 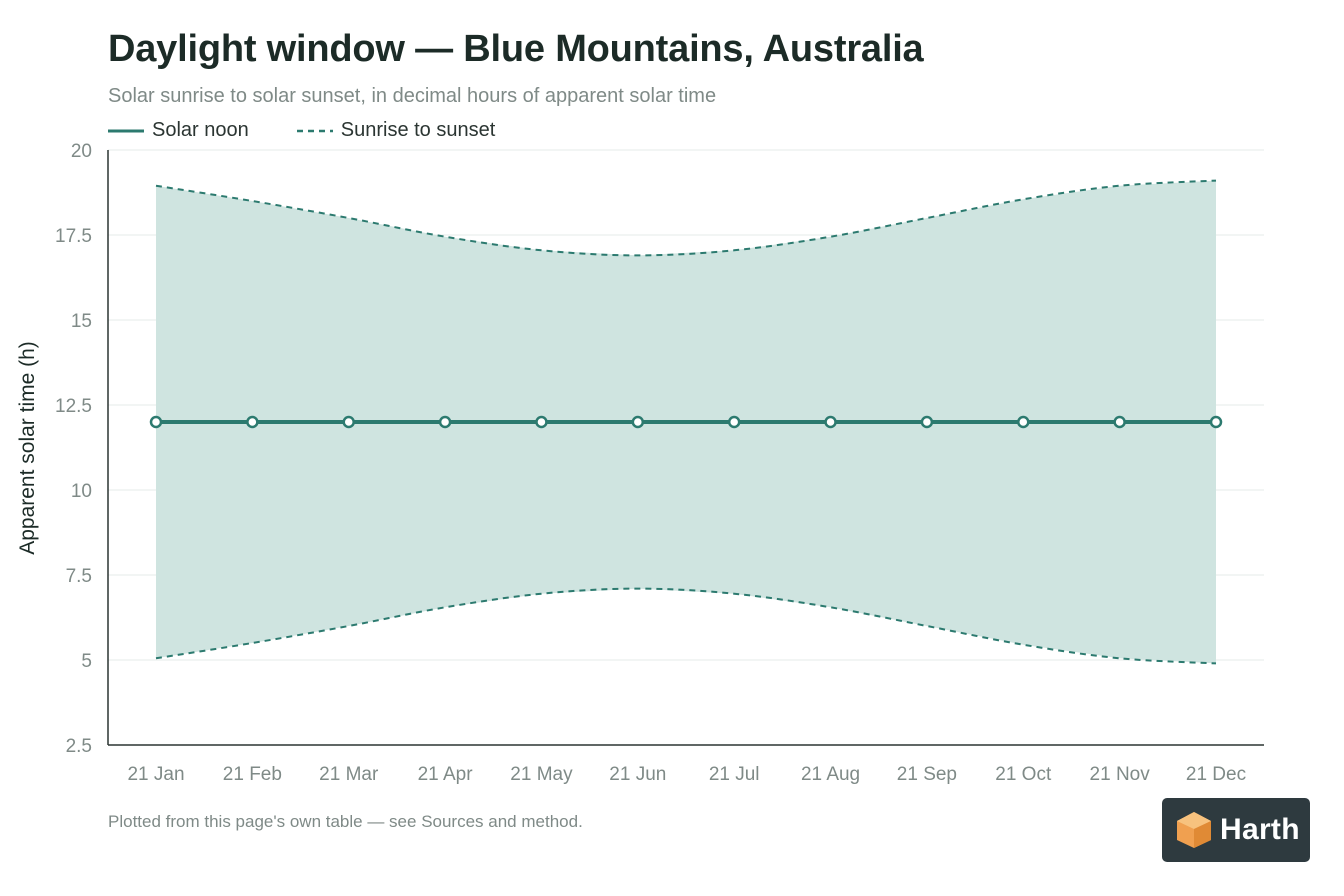 What do you see at coordinates (1120, 774) in the screenshot?
I see `x-tick-label: 21 Nov` at bounding box center [1120, 774].